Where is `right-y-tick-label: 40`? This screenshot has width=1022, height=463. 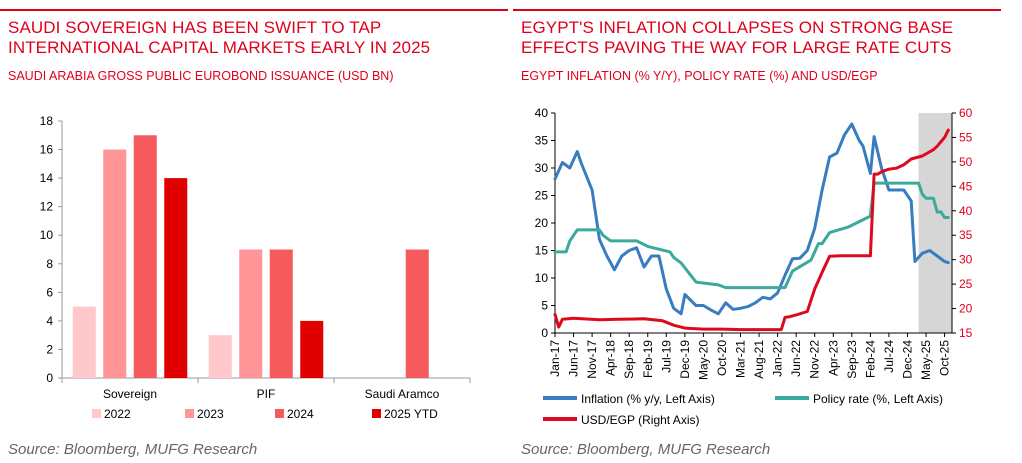 right-y-tick-label: 40 is located at coordinates (966, 211).